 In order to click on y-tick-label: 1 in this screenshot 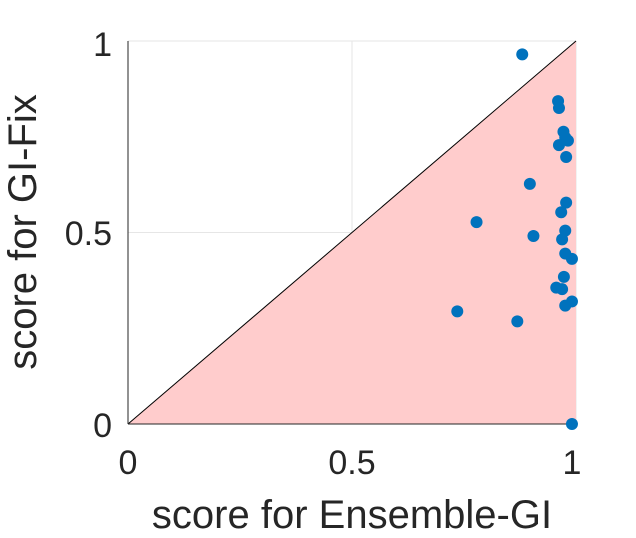, I will do `click(102, 45)`.